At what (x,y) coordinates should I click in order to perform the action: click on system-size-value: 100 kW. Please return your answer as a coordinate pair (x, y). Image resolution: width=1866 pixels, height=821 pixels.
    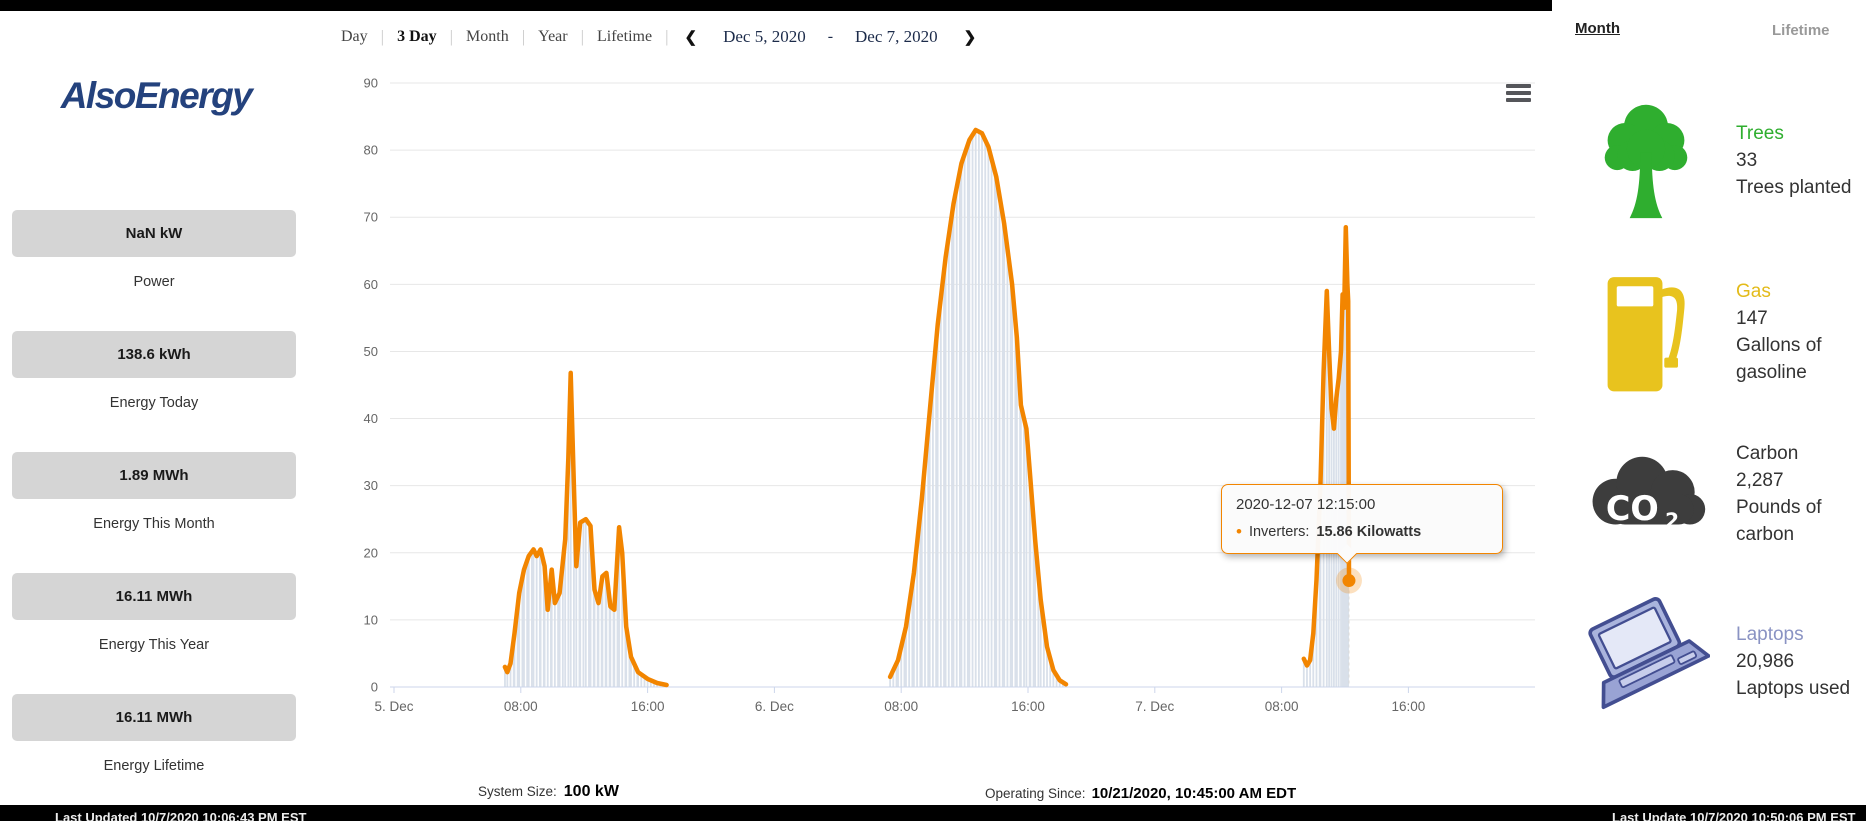
    Looking at the image, I should click on (591, 791).